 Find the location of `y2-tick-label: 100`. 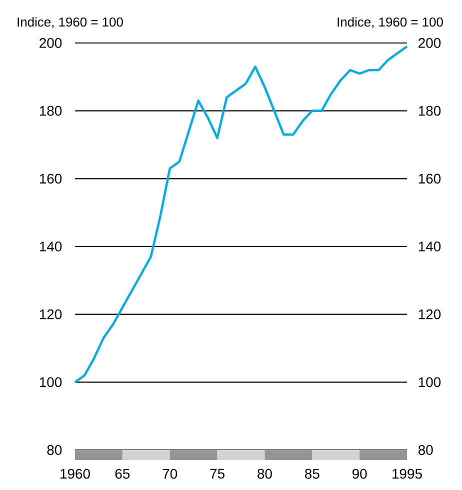

y2-tick-label: 100 is located at coordinates (429, 382).